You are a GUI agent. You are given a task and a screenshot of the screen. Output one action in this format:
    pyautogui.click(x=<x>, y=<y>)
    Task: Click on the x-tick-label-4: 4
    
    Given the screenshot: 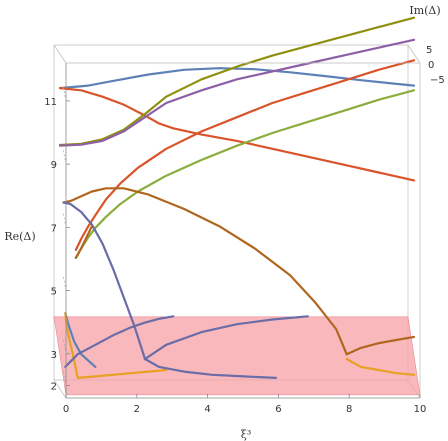 What is the action you would take?
    pyautogui.click(x=207, y=409)
    